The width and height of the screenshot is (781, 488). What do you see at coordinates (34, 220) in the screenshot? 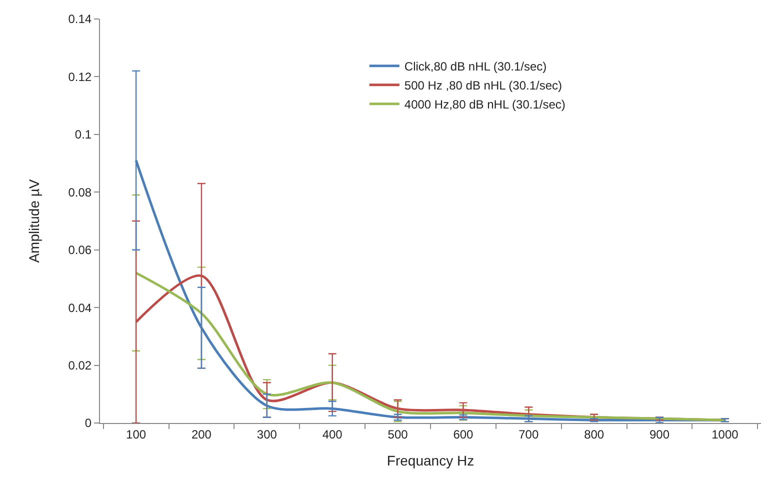
I see `y-axis-title: Amplitude µV` at bounding box center [34, 220].